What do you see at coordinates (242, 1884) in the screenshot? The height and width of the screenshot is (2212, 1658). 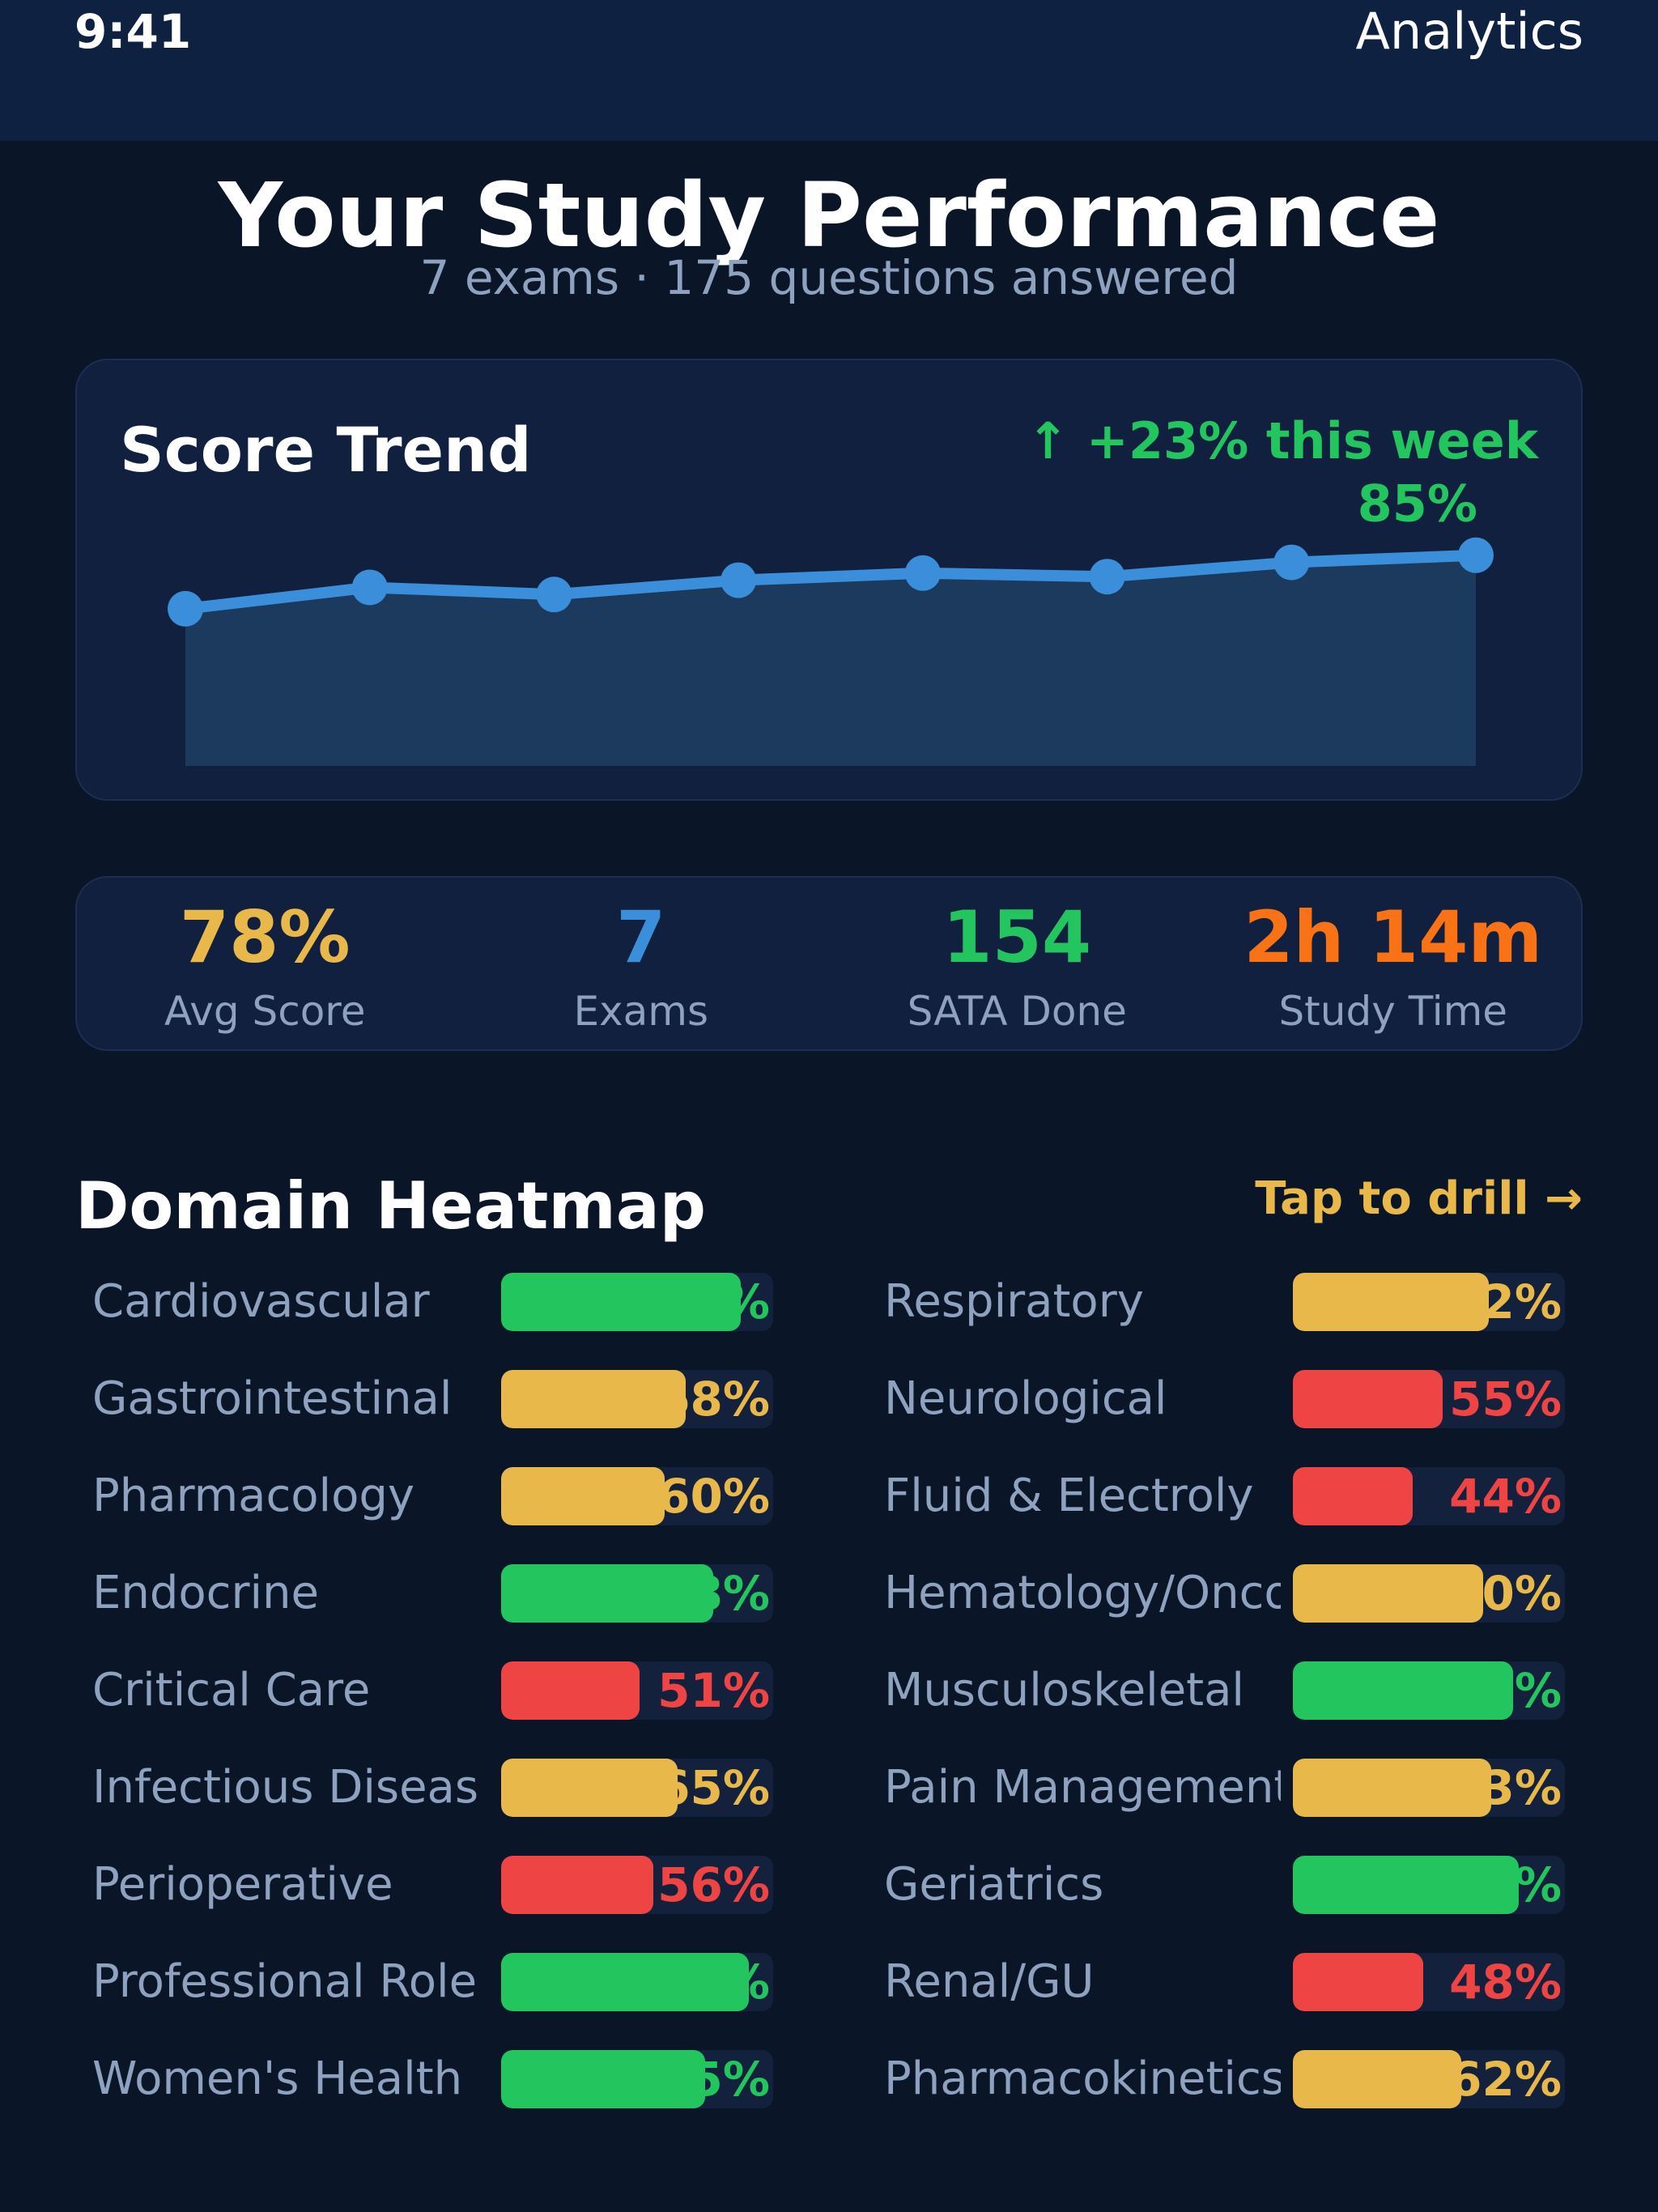 I see `heatmap-domain-label: Perioperative` at bounding box center [242, 1884].